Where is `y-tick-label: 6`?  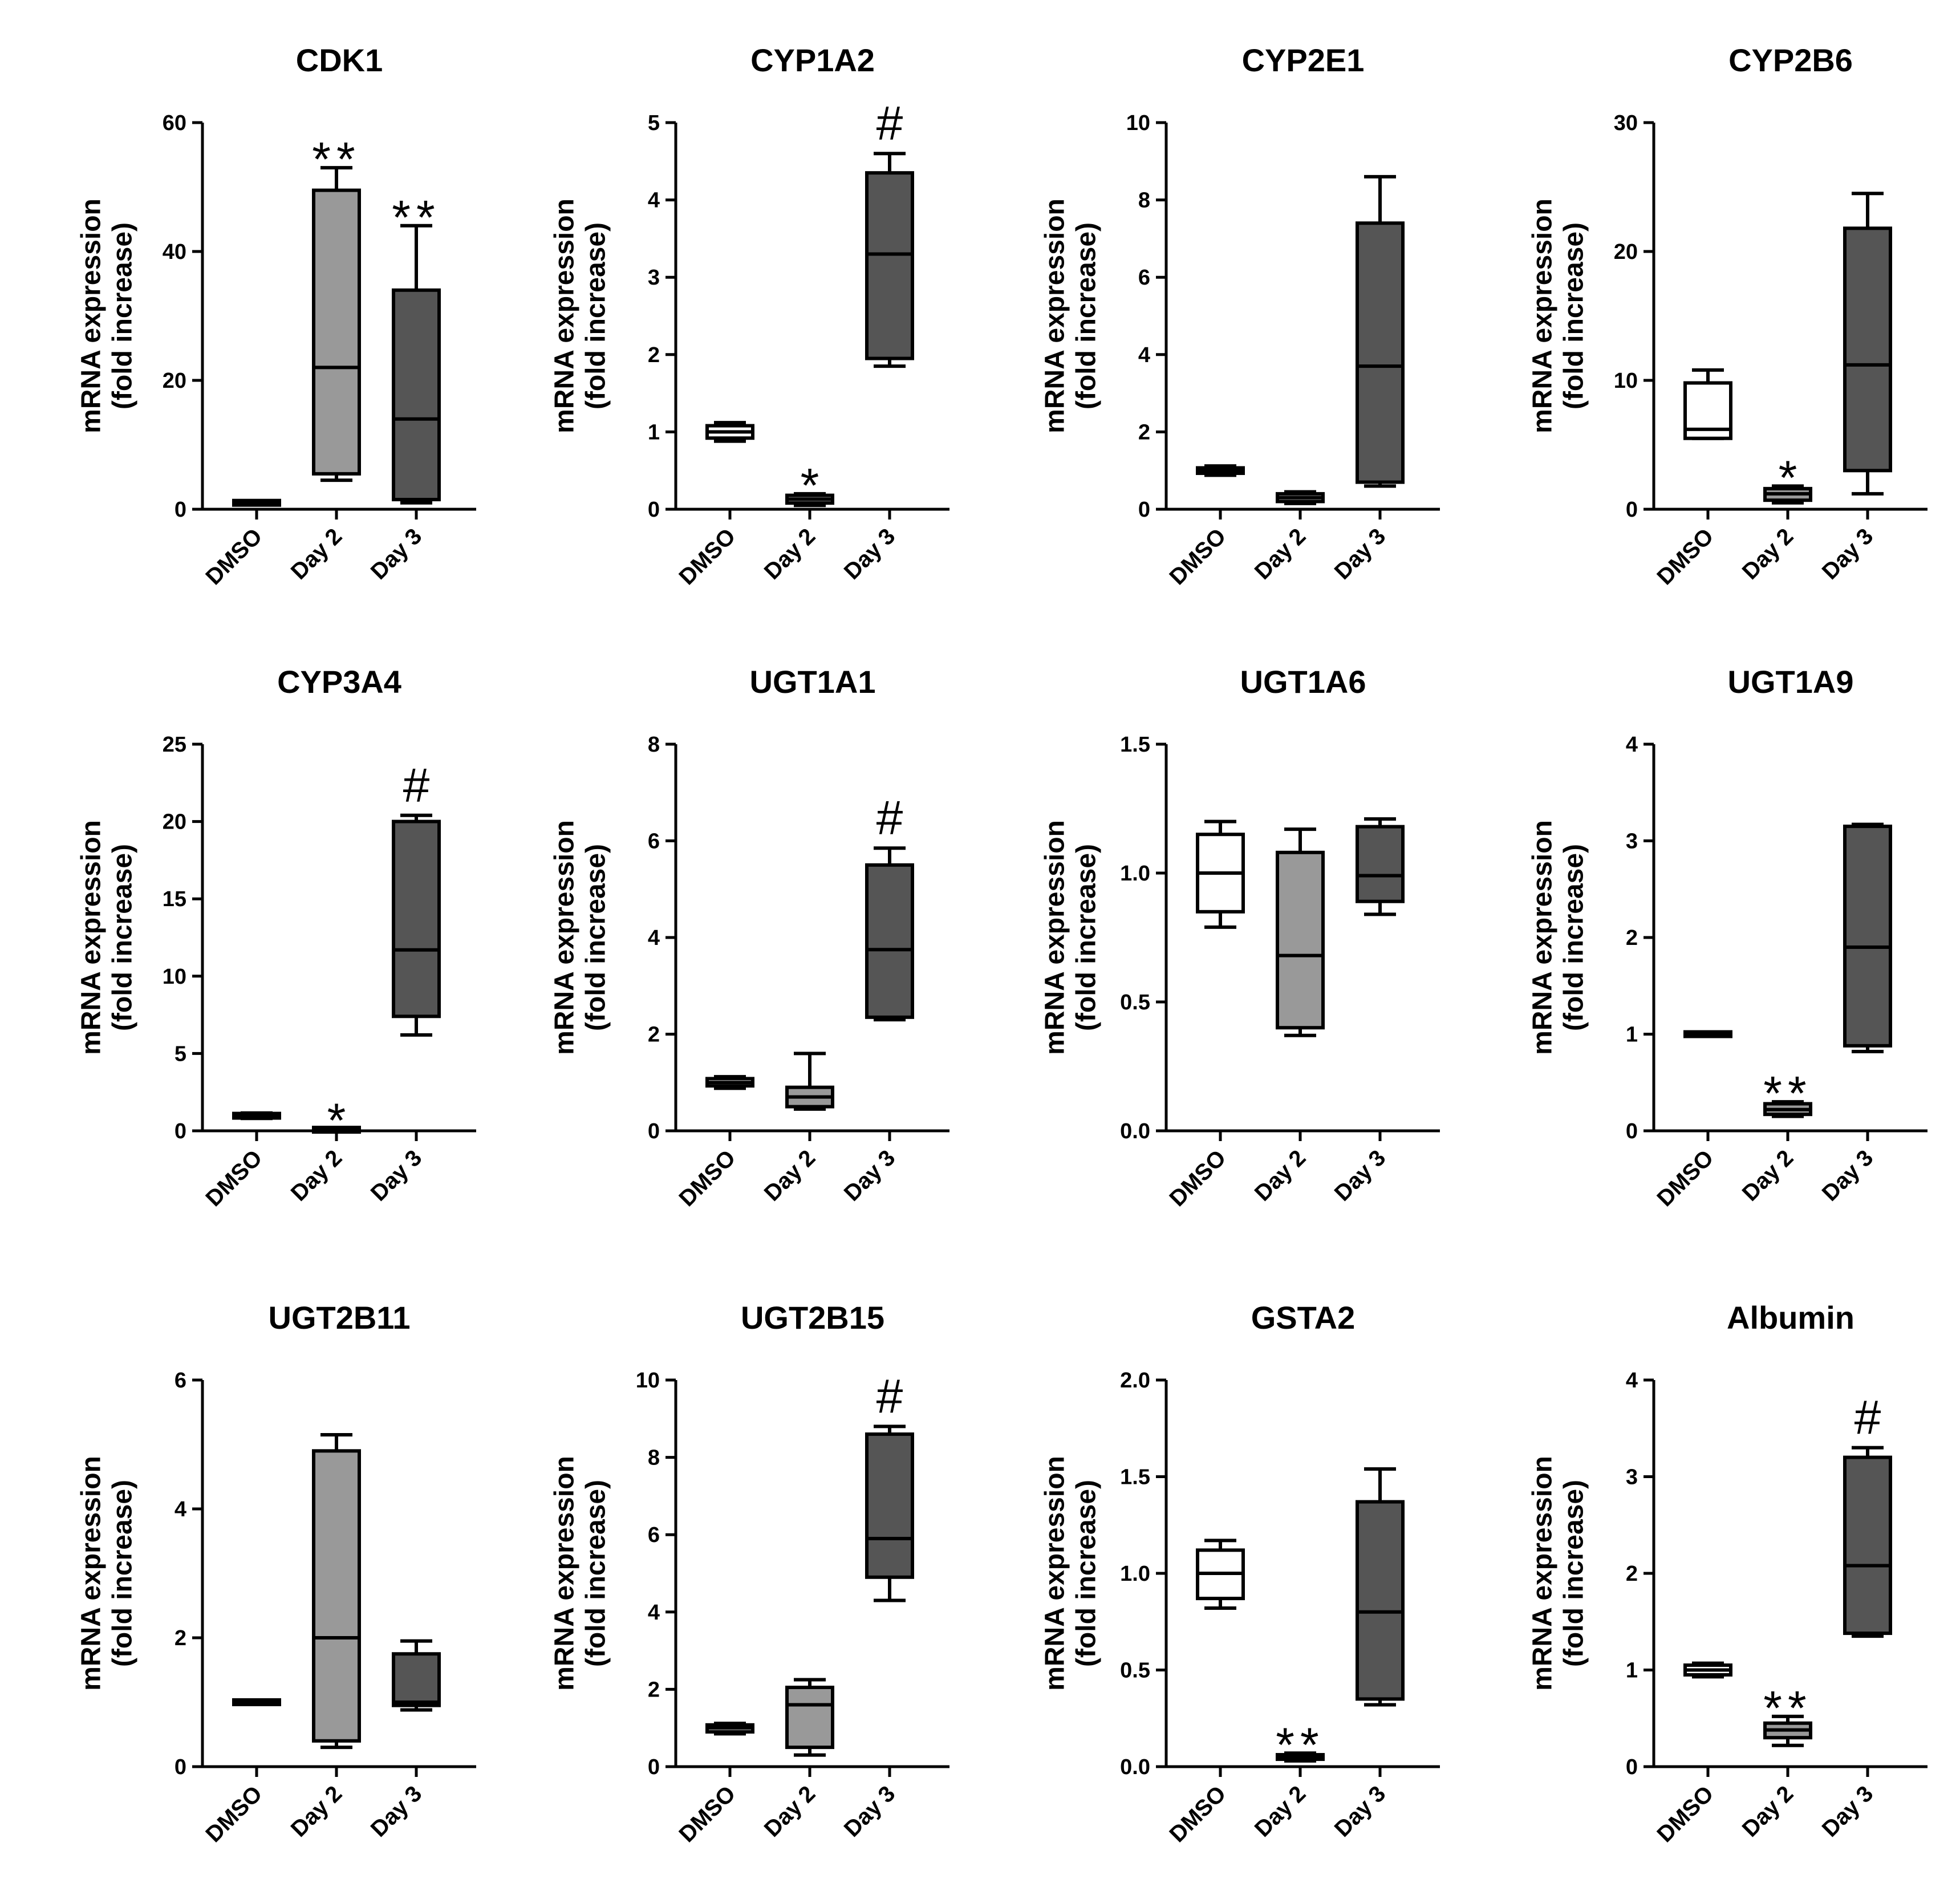
y-tick-label: 6 is located at coordinates (654, 842).